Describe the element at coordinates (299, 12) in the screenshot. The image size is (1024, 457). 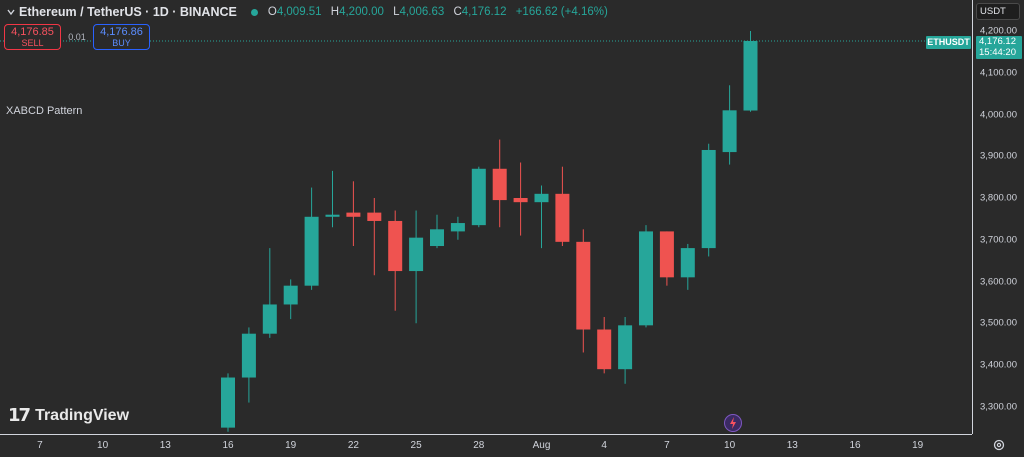
I see `open-value: 4,009.51` at that location.